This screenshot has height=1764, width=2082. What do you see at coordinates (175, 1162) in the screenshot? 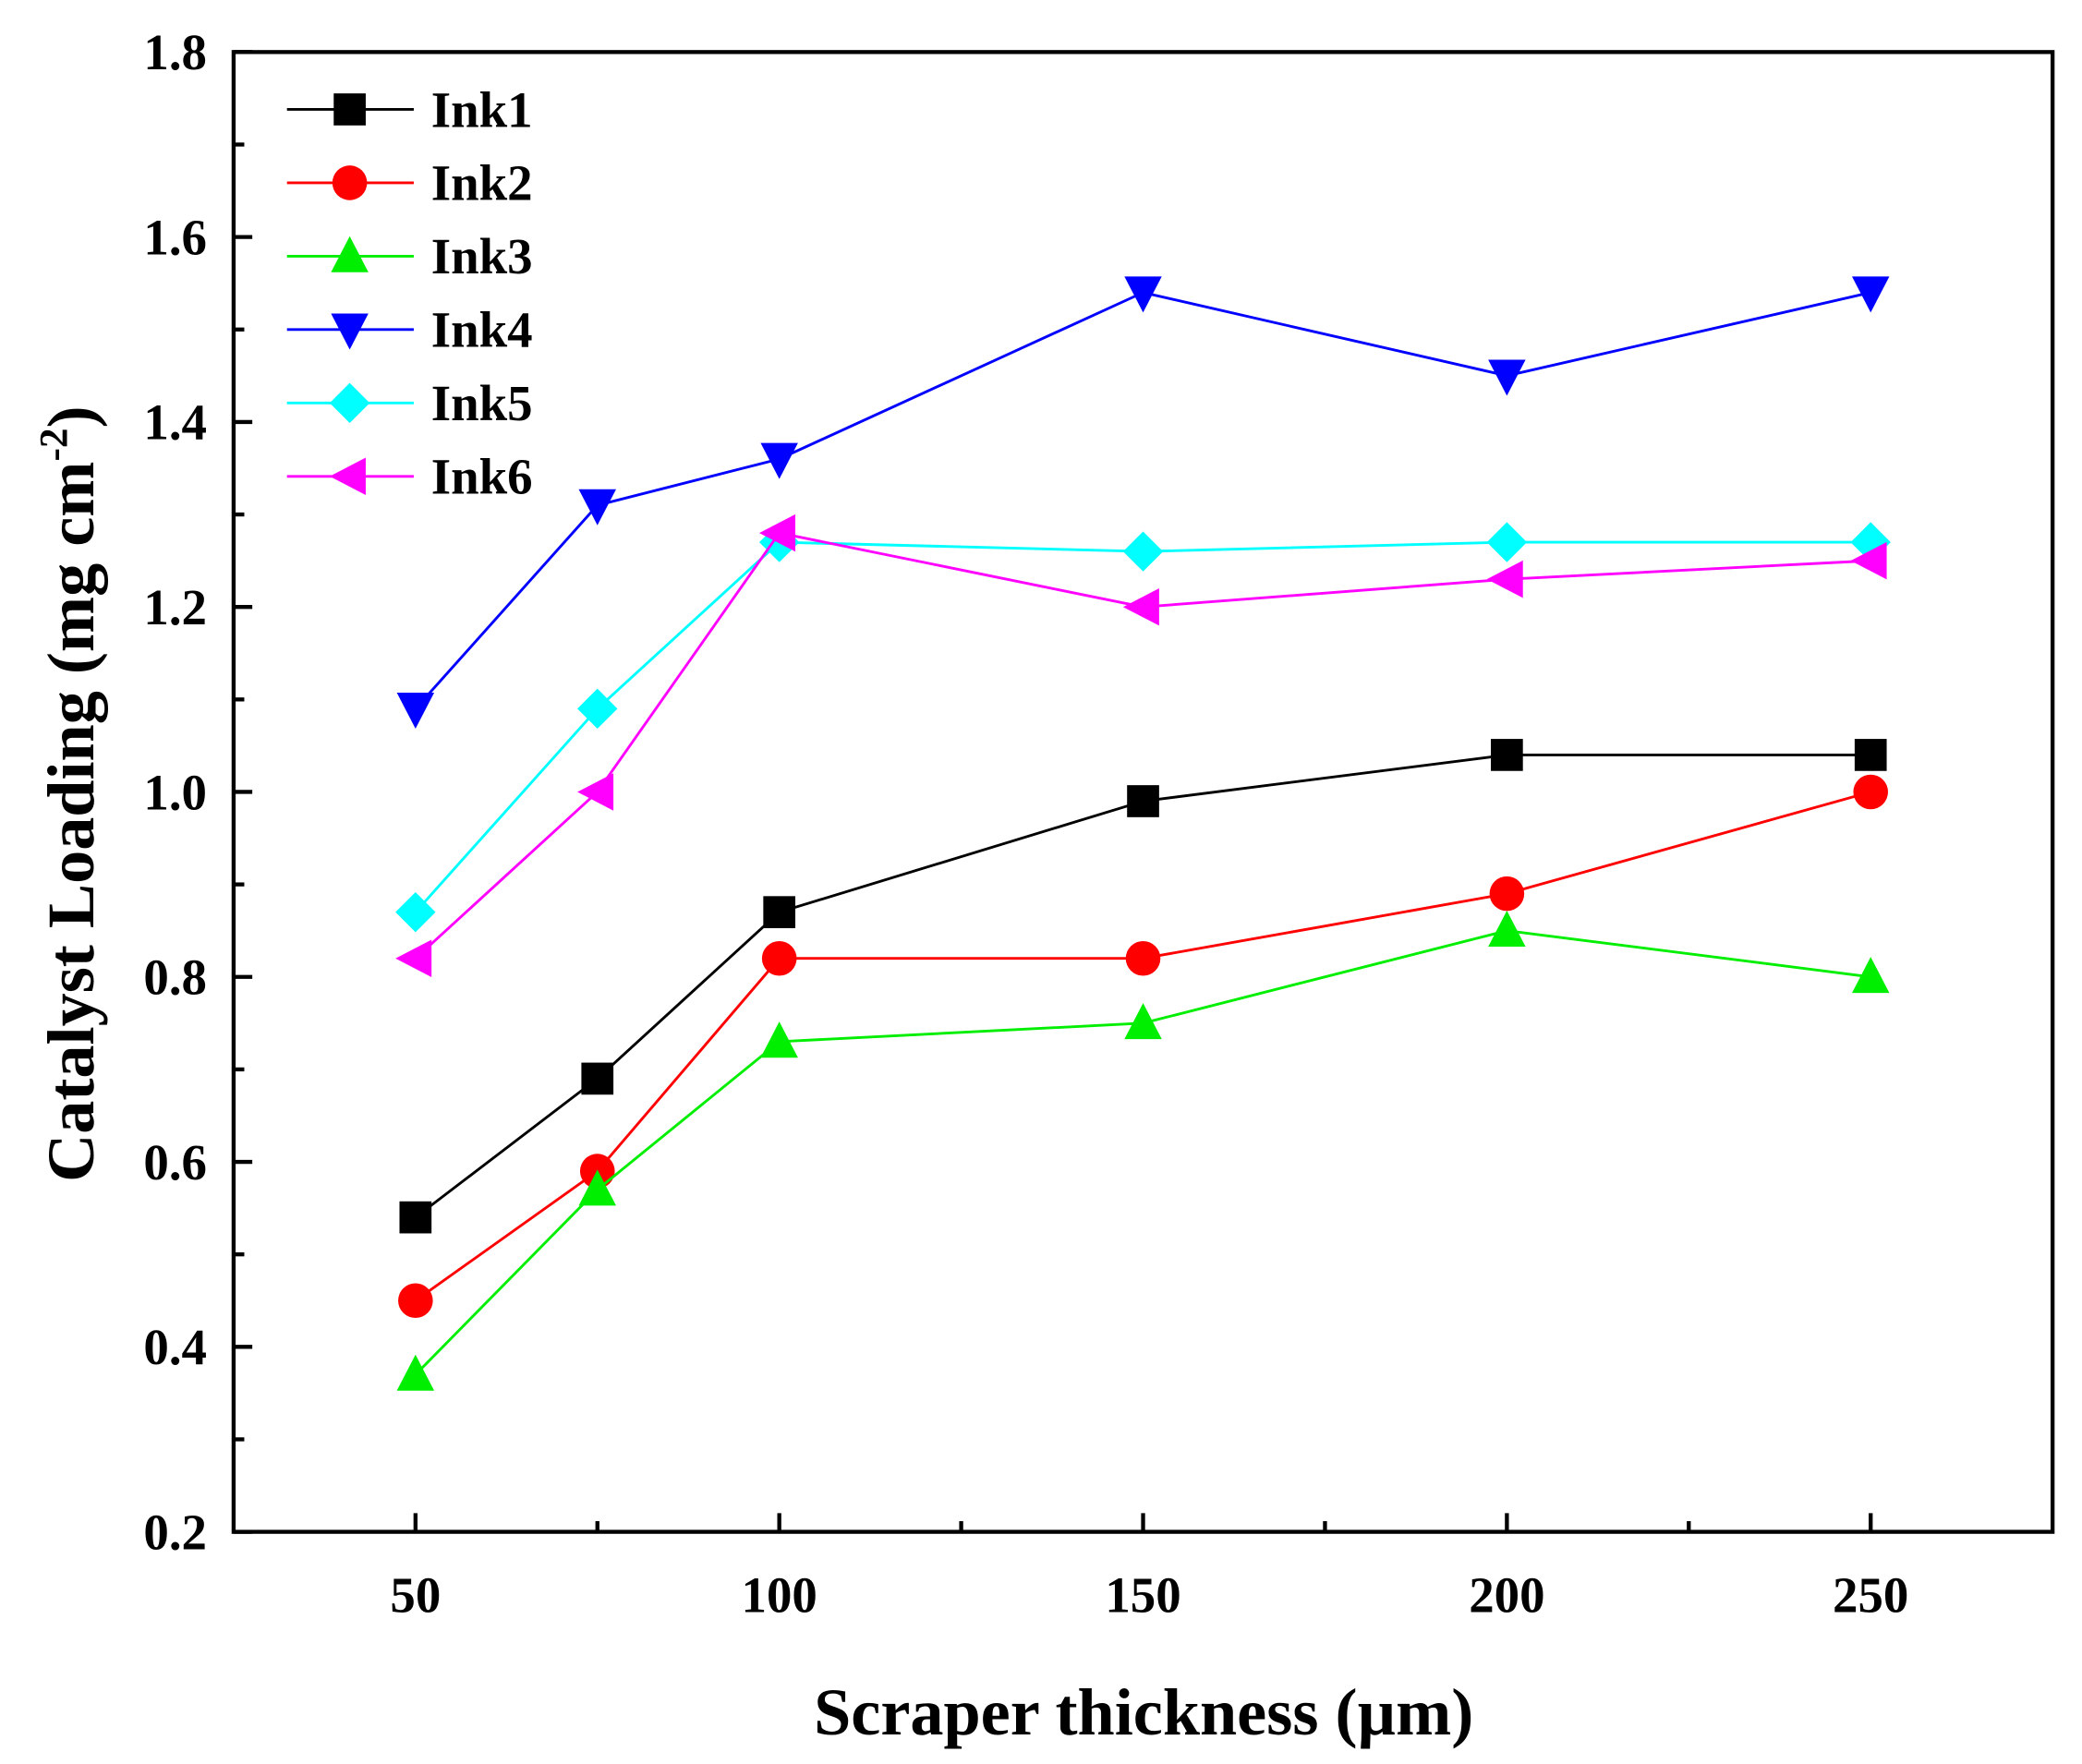
I see `y-tick-label: 0.6` at bounding box center [175, 1162].